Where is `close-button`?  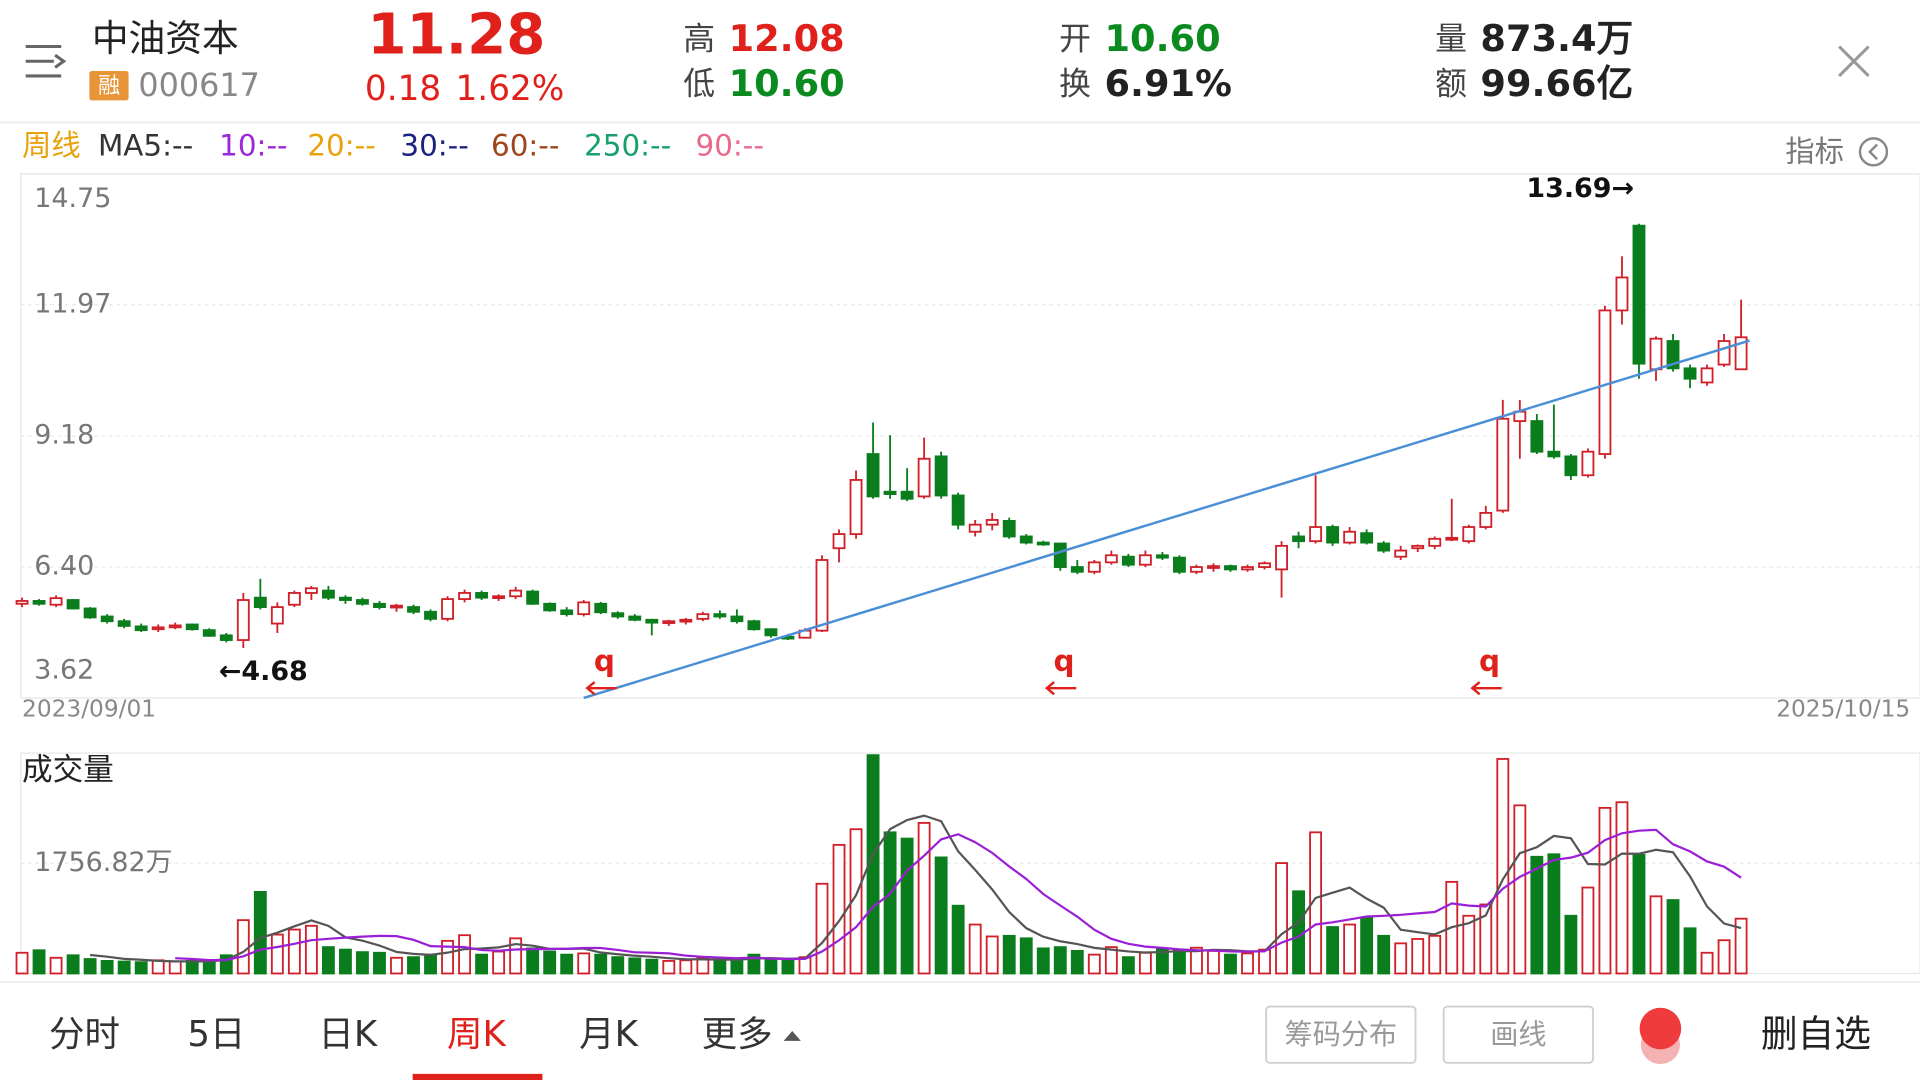 close-button is located at coordinates (1854, 61).